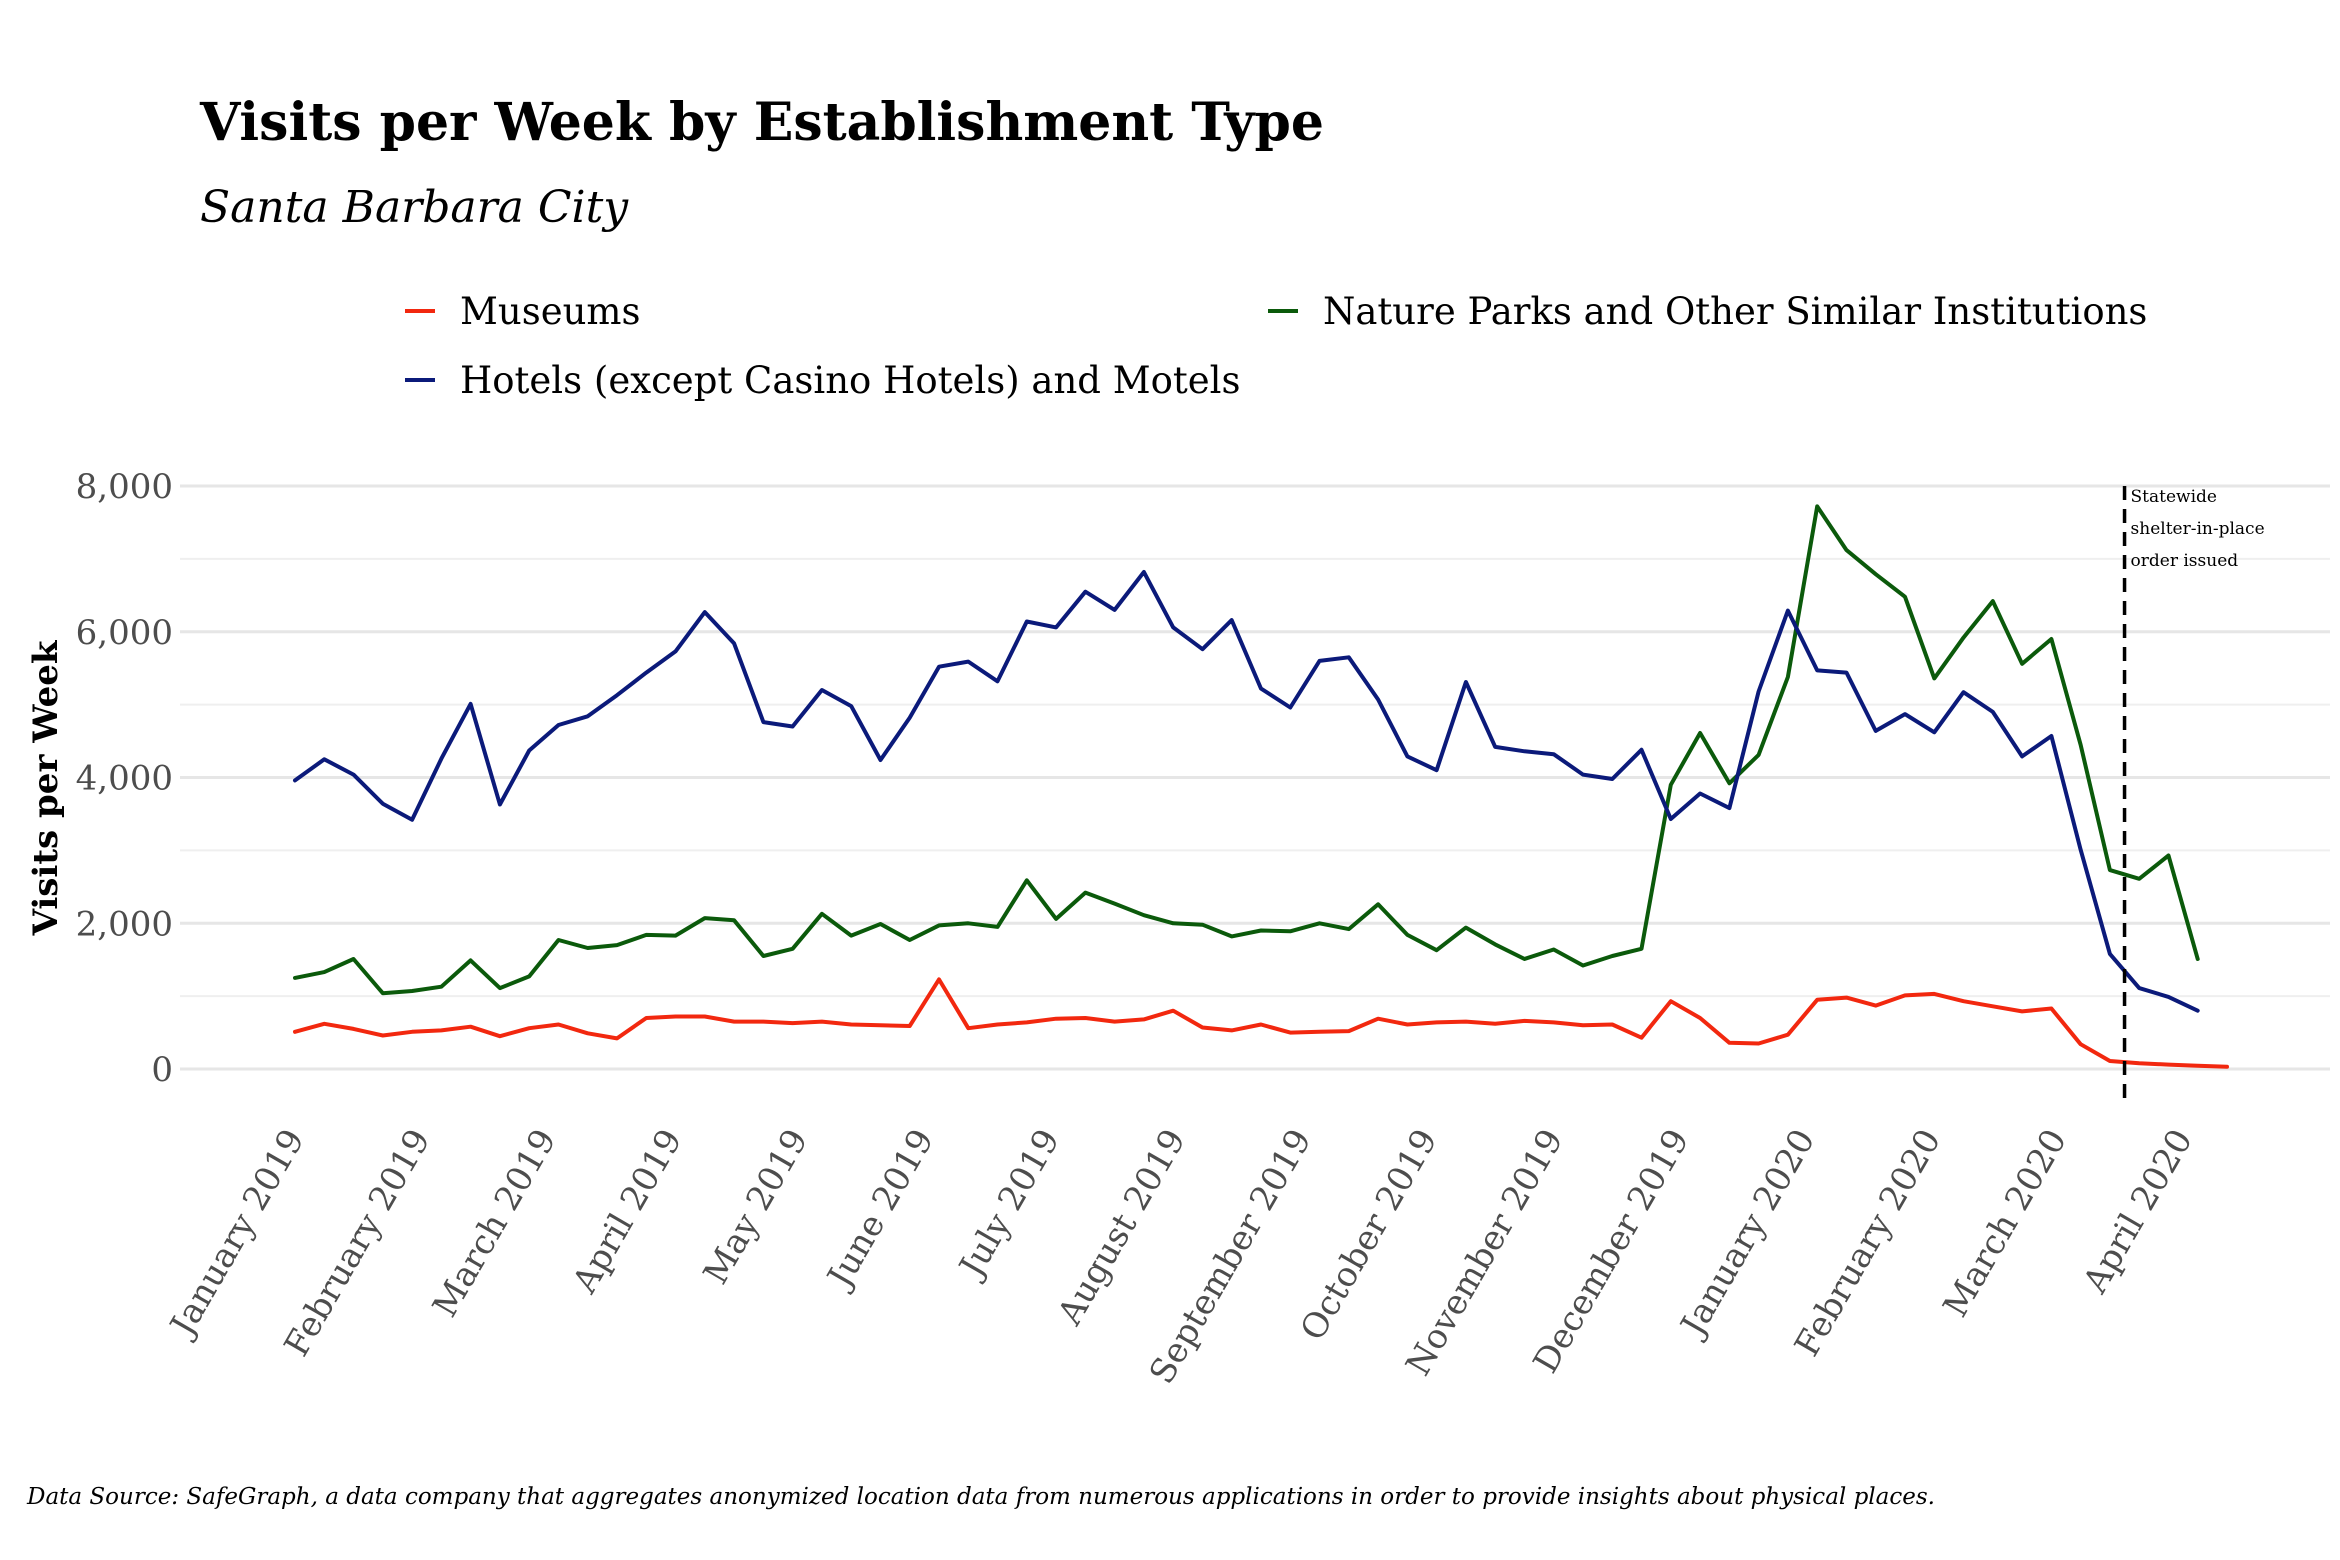 The width and height of the screenshot is (2340, 1560). Describe the element at coordinates (2198, 529) in the screenshot. I see `annotation-text-line: shelter-in-place` at that location.